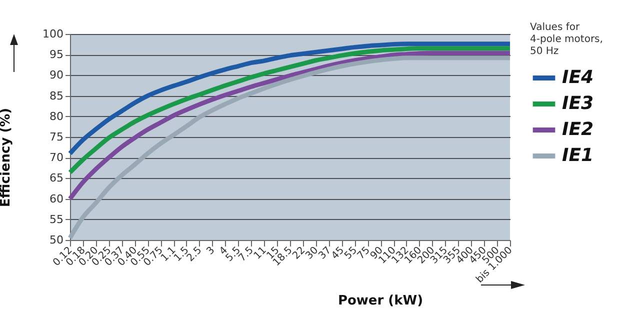  What do you see at coordinates (53, 34) in the screenshot?
I see `y-tick-label: 100` at bounding box center [53, 34].